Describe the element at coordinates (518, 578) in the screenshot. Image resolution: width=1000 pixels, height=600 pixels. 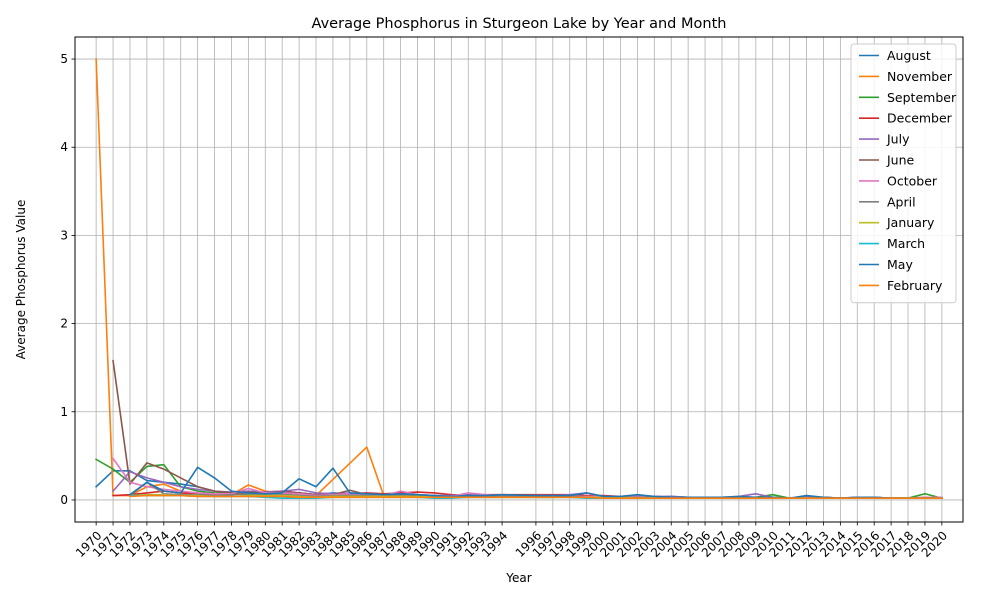
I see `x-axis-title: Year` at that location.